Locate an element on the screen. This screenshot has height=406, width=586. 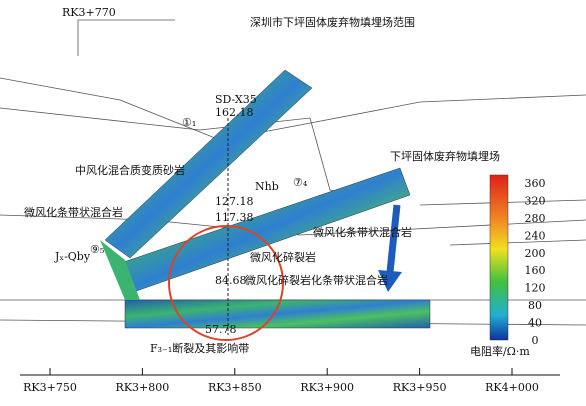
borehole-name: SD-X35 is located at coordinates (236, 99).